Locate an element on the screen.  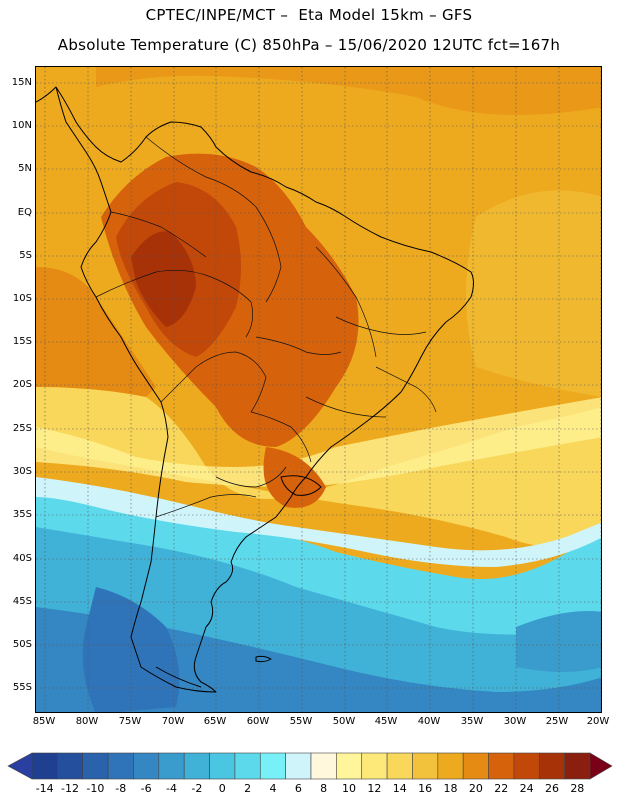
colorbar-graphic is located at coordinates (310, 766).